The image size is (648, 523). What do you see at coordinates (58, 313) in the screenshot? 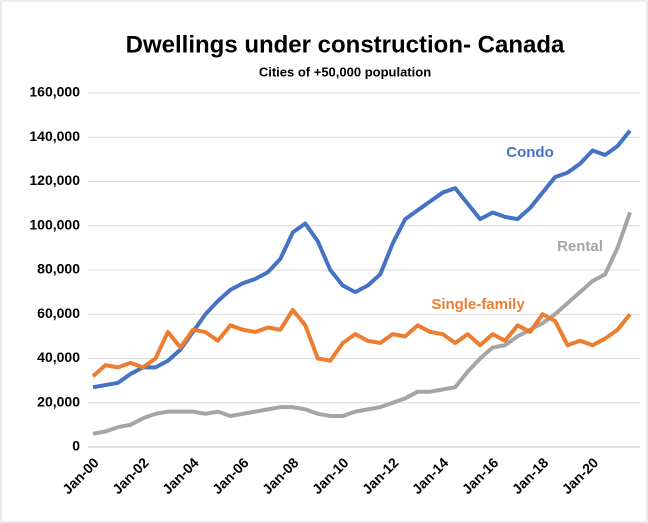
I see `y-tick-label: 60,000` at bounding box center [58, 313].